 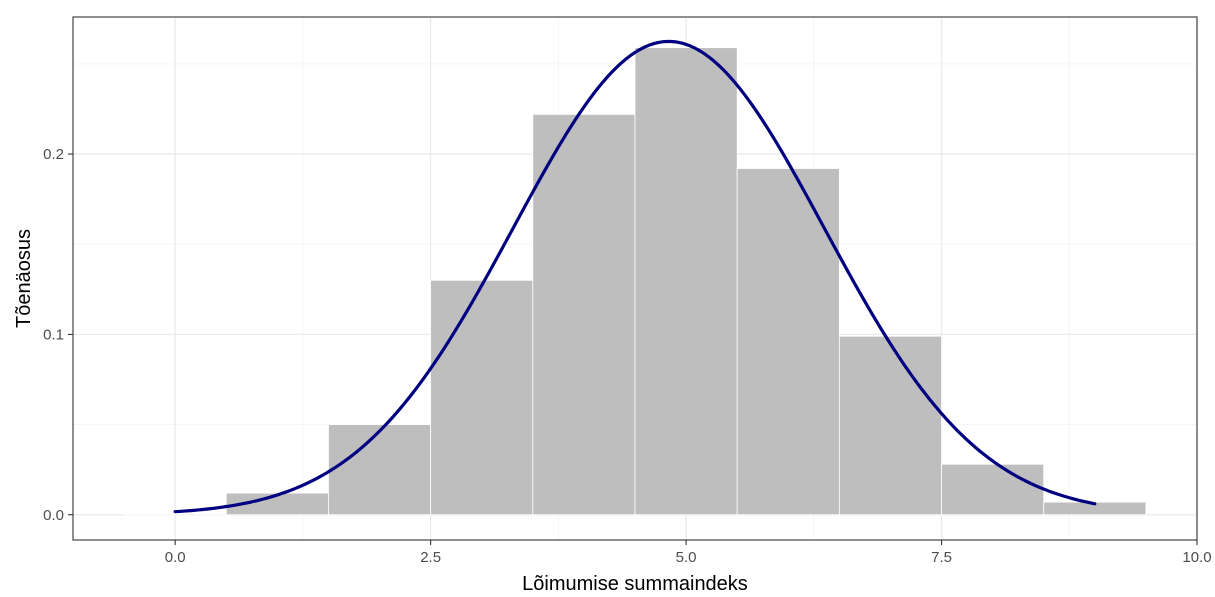 I want to click on y-tick-label: 0.0, so click(x=53, y=515).